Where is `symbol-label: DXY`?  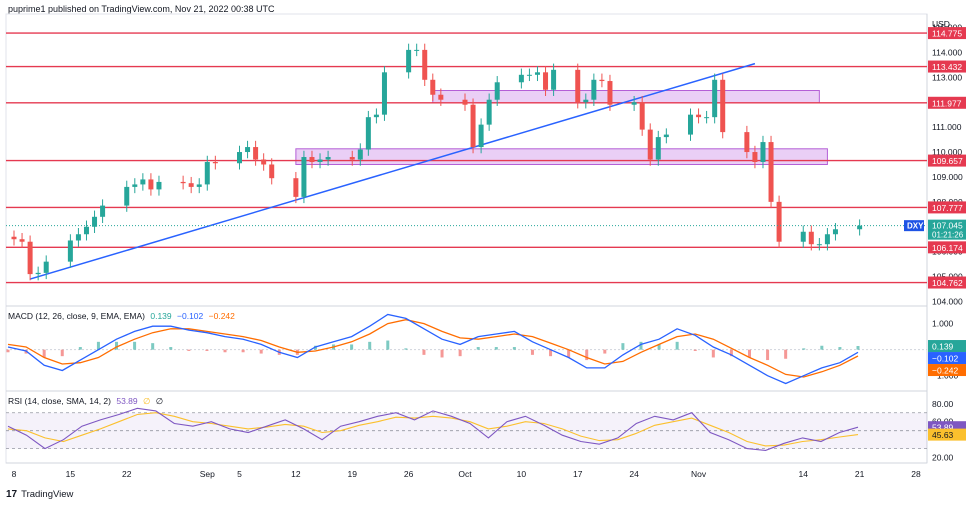 symbol-label: DXY is located at coordinates (915, 226).